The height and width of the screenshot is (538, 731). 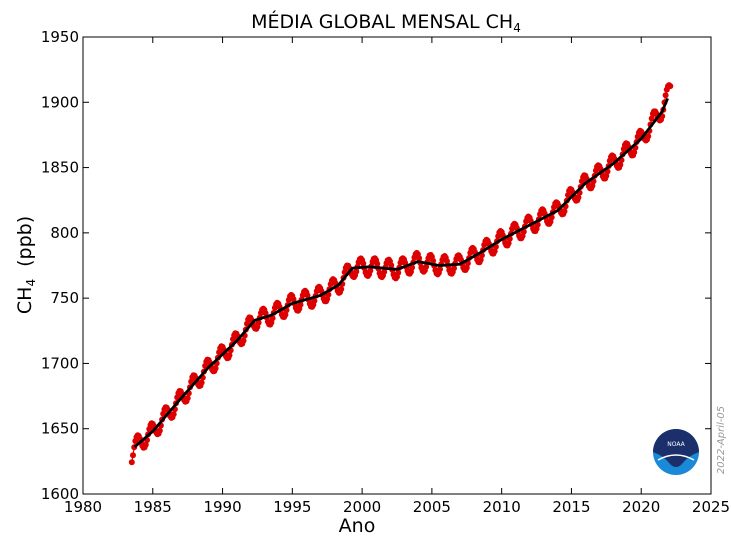 What do you see at coordinates (64, 298) in the screenshot?
I see `y-tick-label: 750` at bounding box center [64, 298].